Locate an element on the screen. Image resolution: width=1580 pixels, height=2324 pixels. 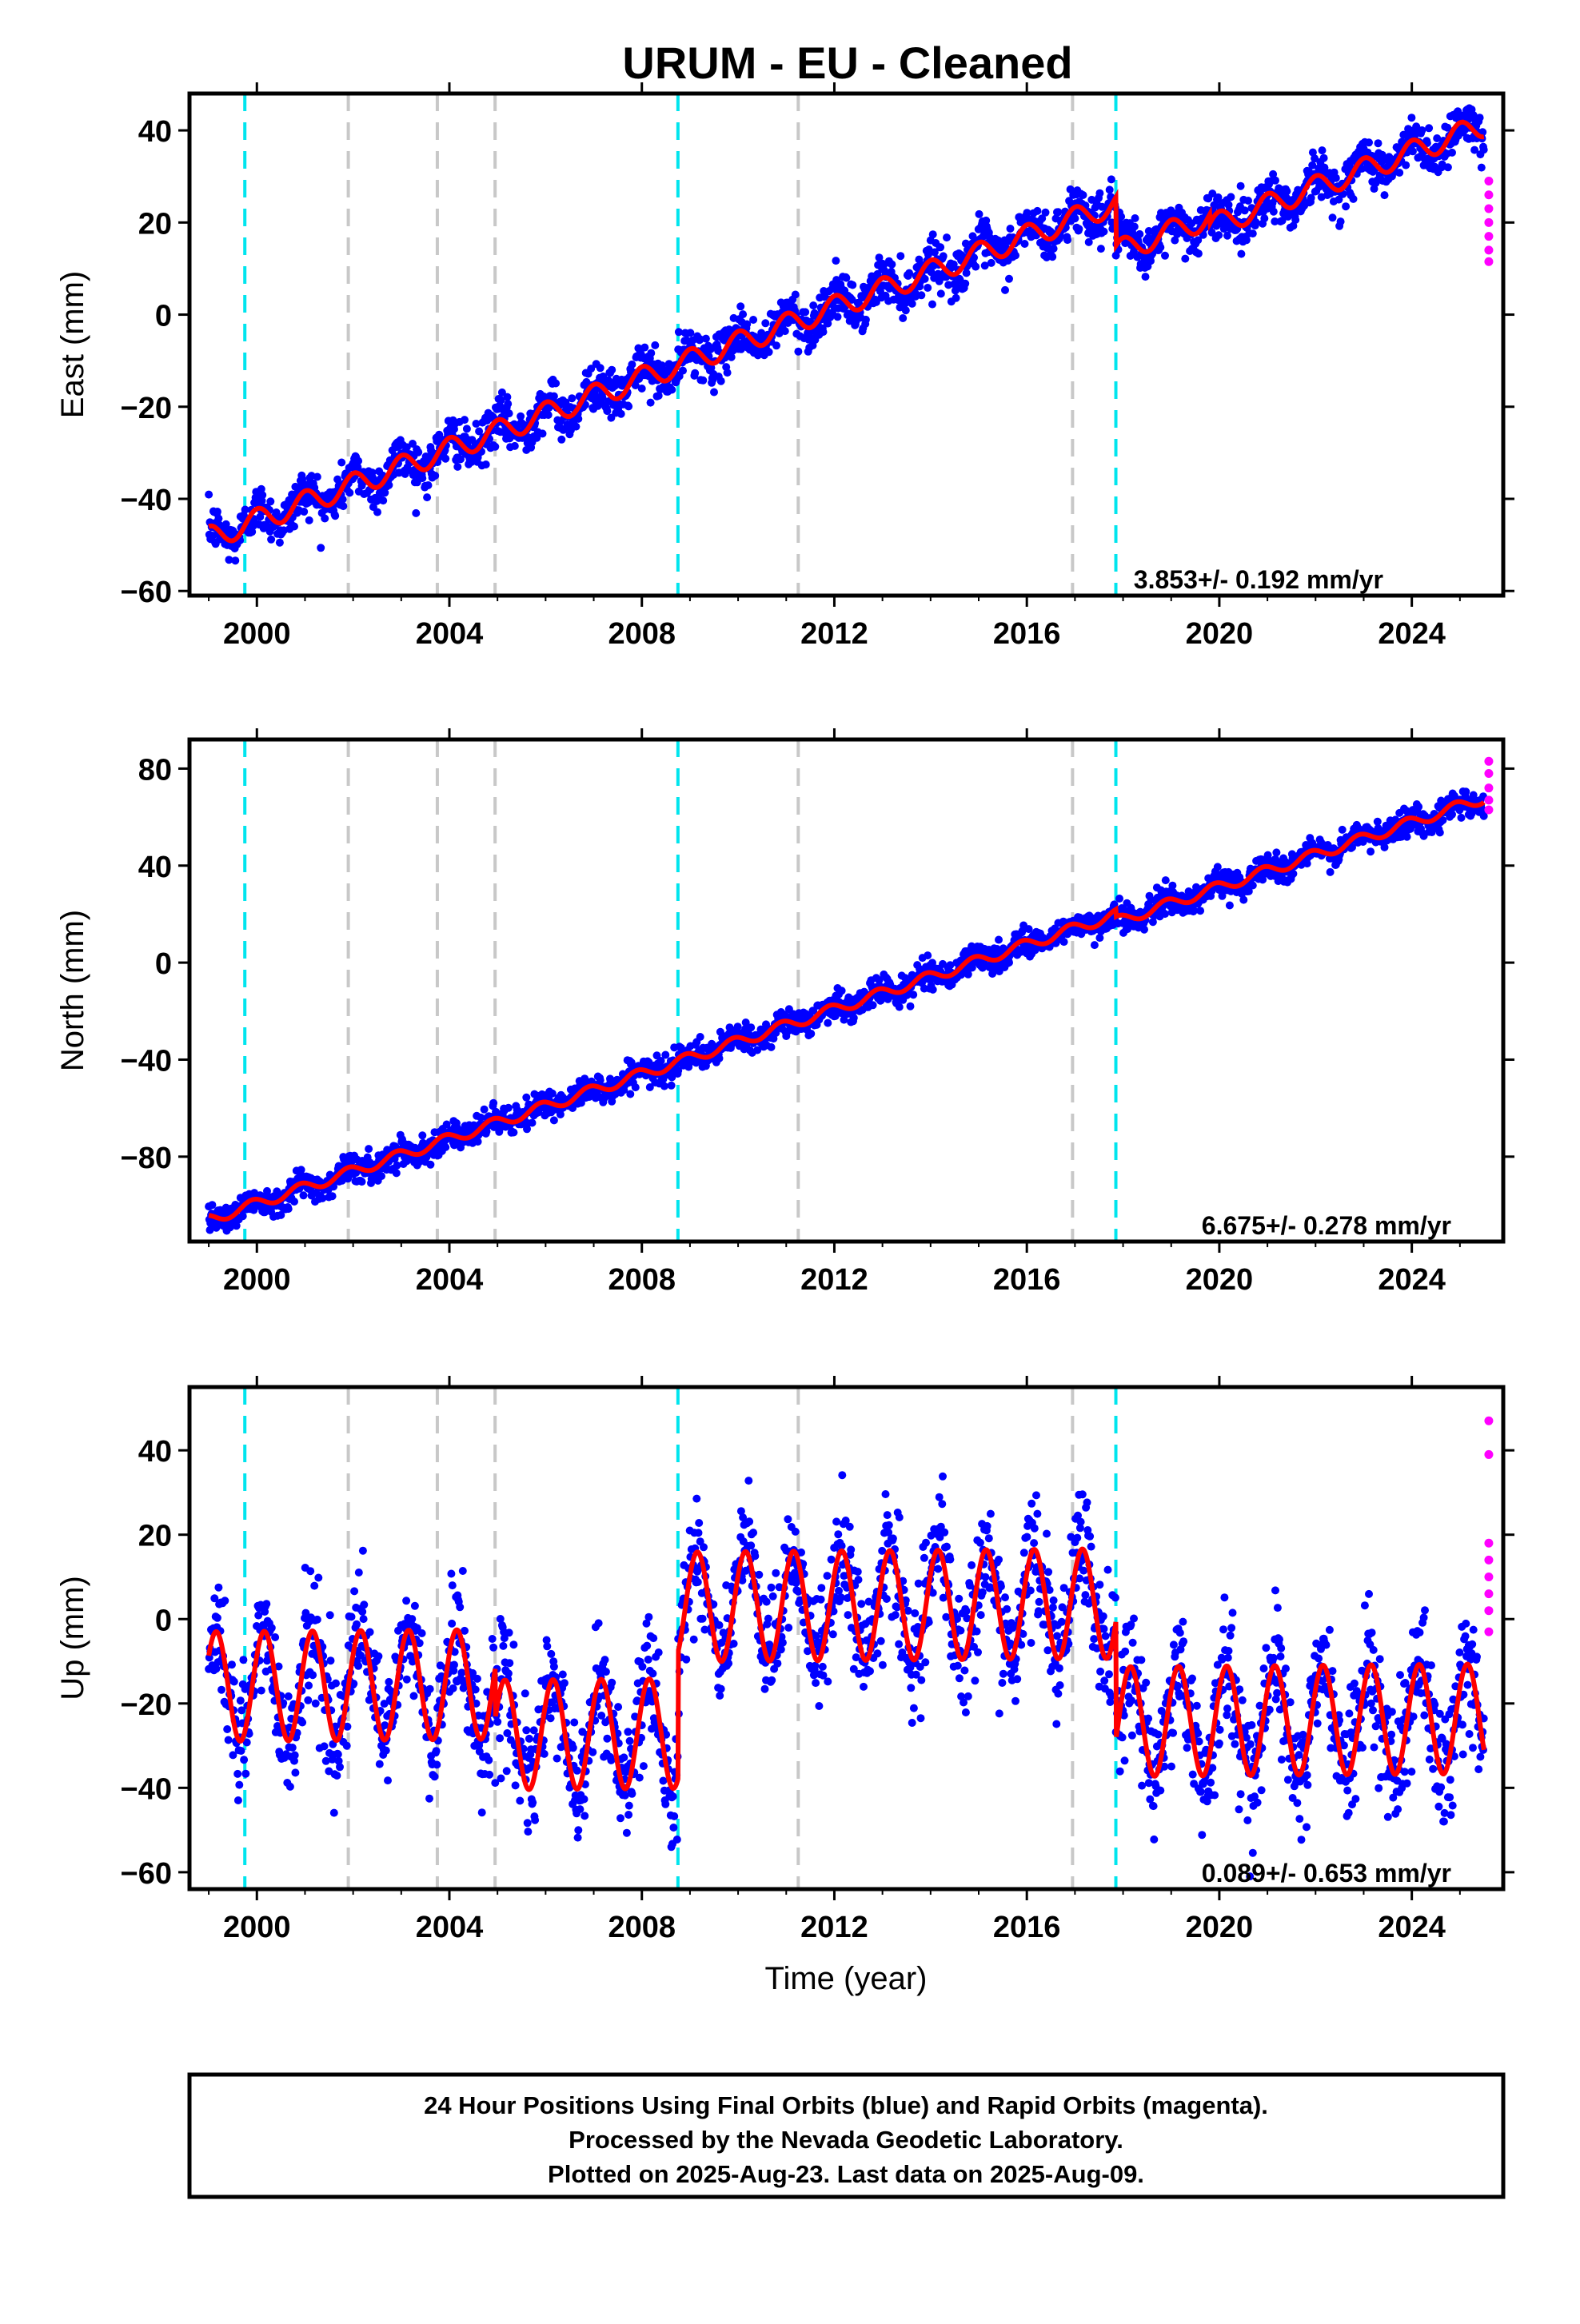
north-x-tick-label: 2004 is located at coordinates (450, 1280).